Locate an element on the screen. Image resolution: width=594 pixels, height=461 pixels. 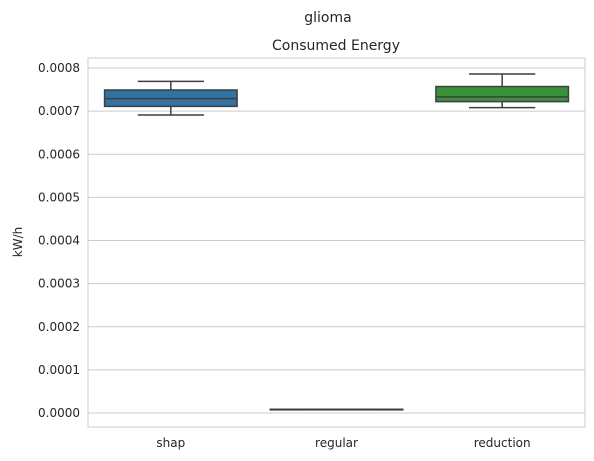
x-tick-label: reduction is located at coordinates (502, 443).